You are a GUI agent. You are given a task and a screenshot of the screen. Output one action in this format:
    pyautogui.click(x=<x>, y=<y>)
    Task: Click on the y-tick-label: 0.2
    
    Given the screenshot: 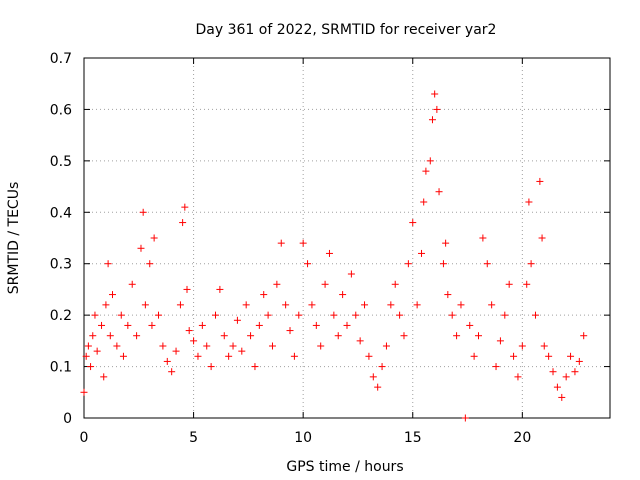 What is the action you would take?
    pyautogui.click(x=61, y=316)
    